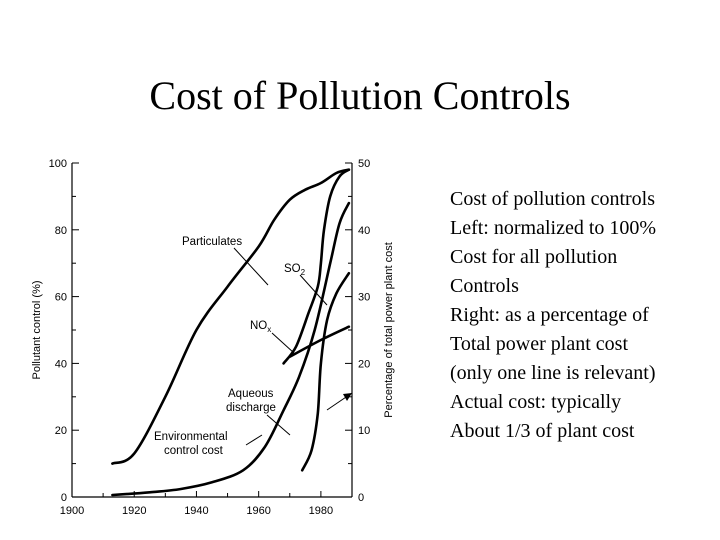  Describe the element at coordinates (278, 425) in the screenshot. I see `callout-leader-aqueous` at that location.